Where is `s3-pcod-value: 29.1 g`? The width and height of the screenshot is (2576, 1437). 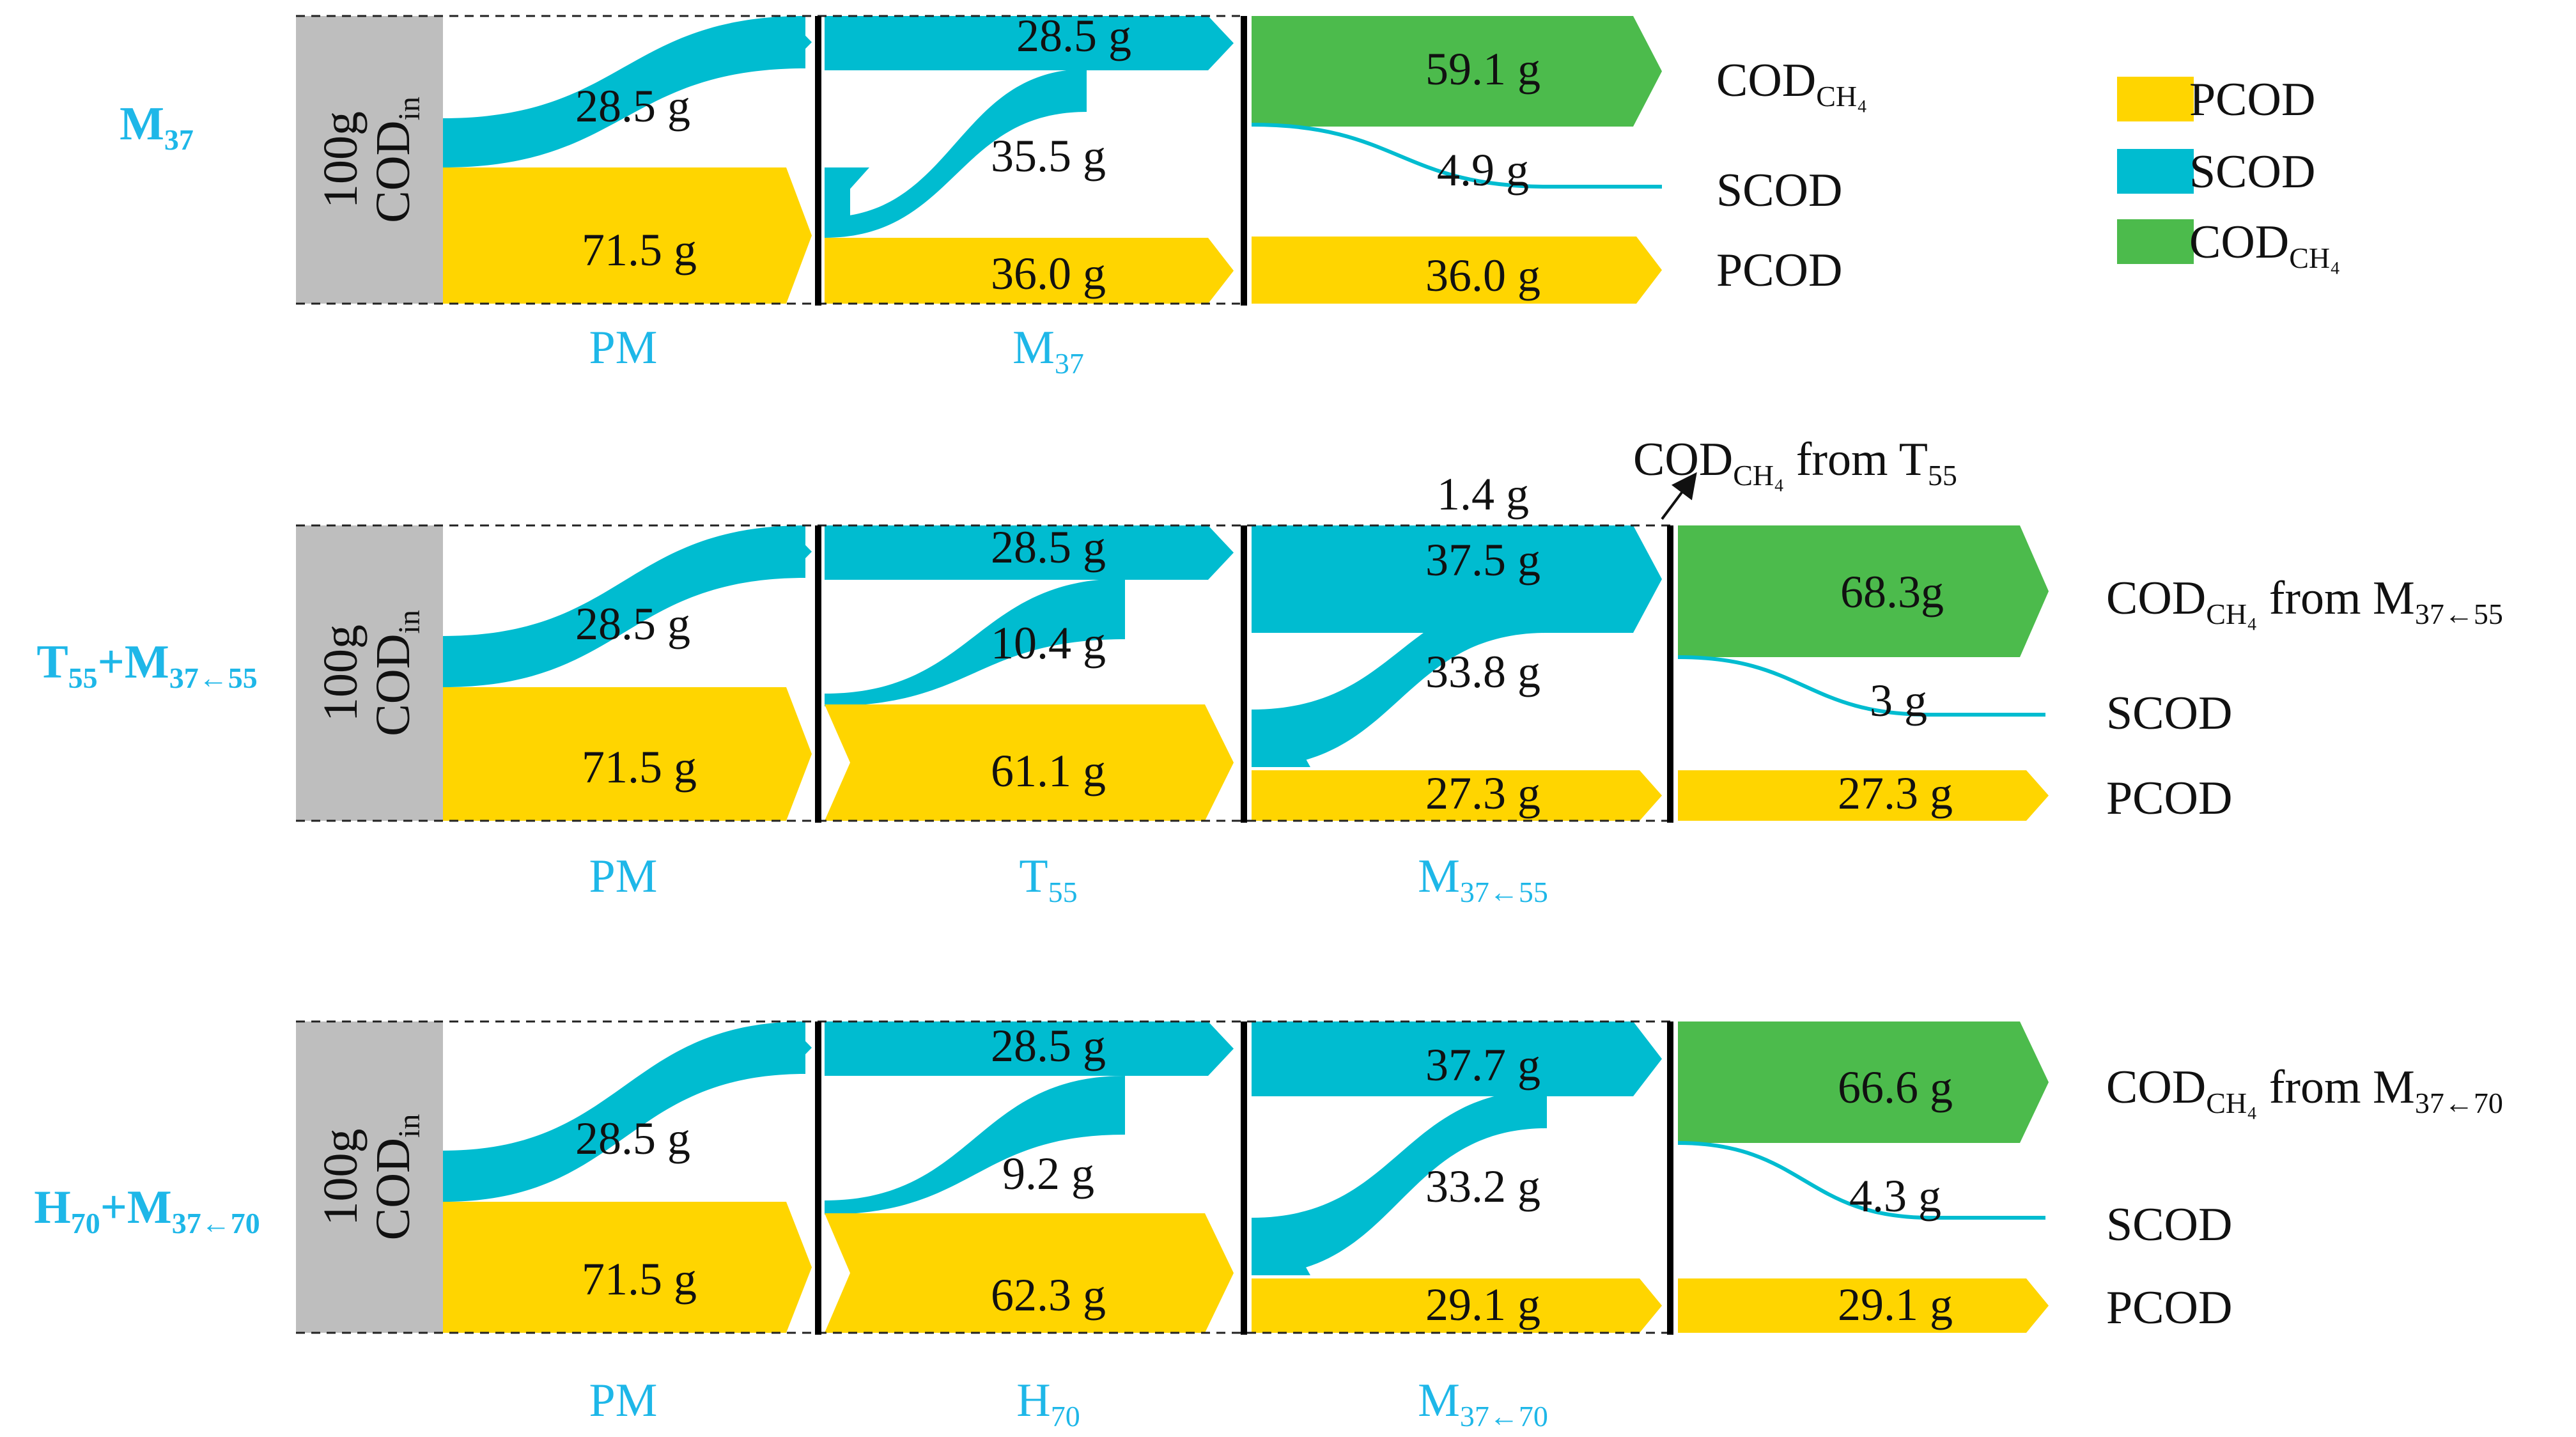 s3-pcod-value: 29.1 g is located at coordinates (1482, 1304).